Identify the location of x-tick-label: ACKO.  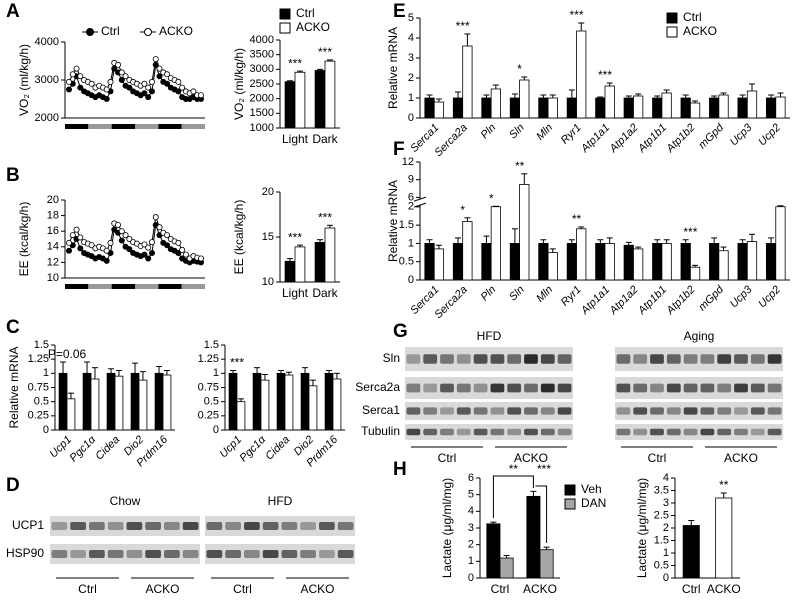
(724, 589).